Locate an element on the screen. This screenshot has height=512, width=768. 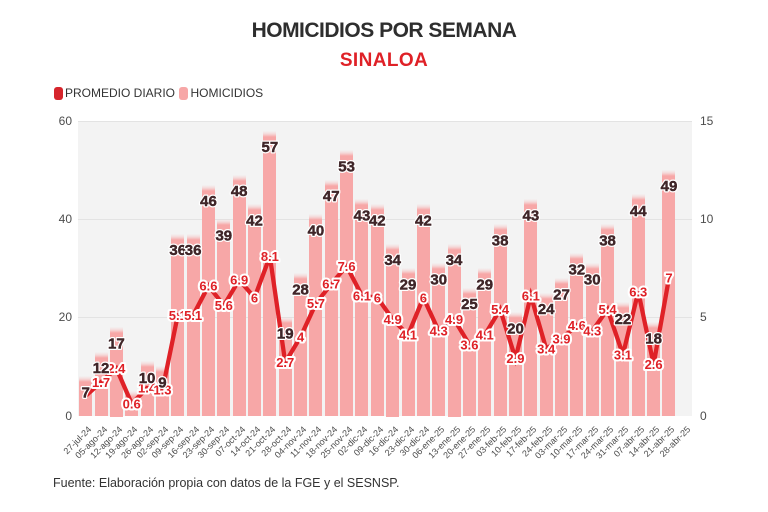
svg-text: 1.3 is located at coordinates (162, 390).